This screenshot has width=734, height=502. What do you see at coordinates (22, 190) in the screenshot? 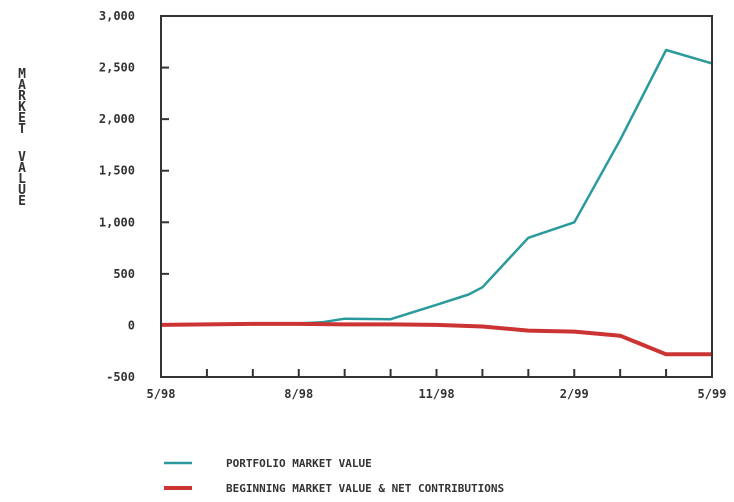
I see `y-axis-title-letter: U` at bounding box center [22, 190].